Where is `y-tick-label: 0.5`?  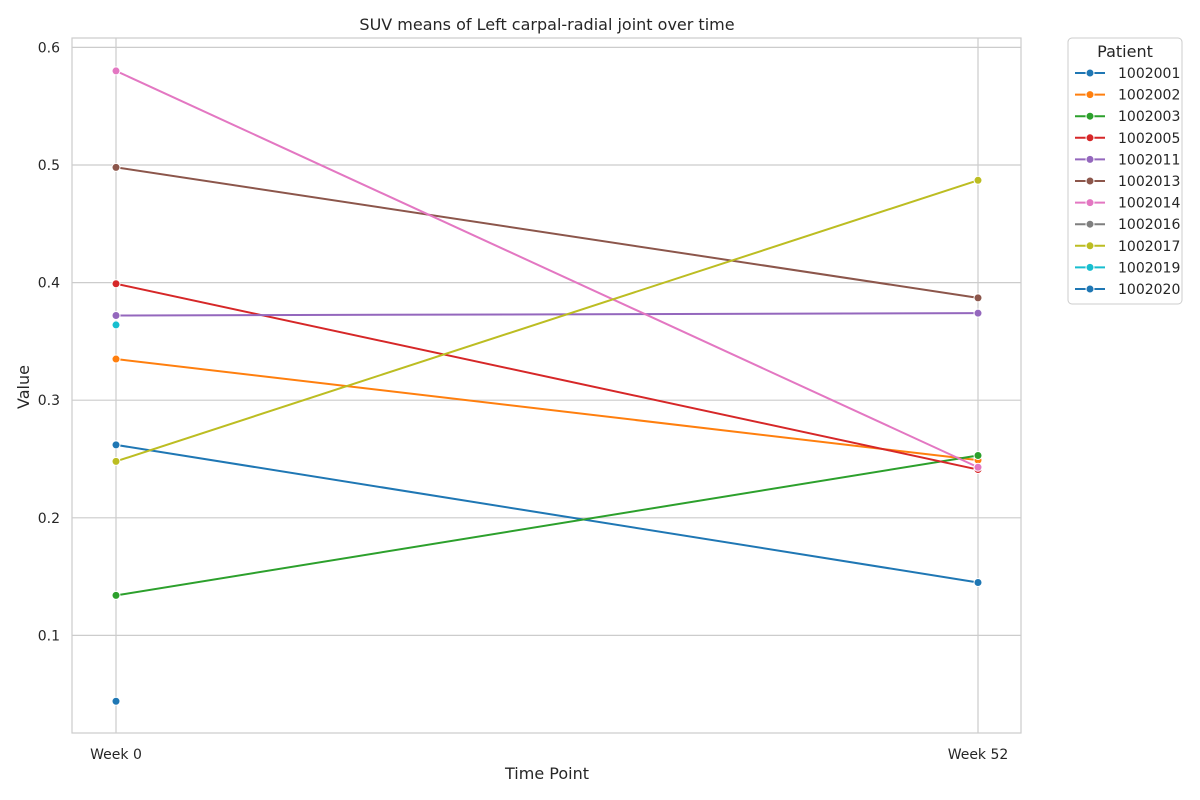
y-tick-label: 0.5 is located at coordinates (49, 166).